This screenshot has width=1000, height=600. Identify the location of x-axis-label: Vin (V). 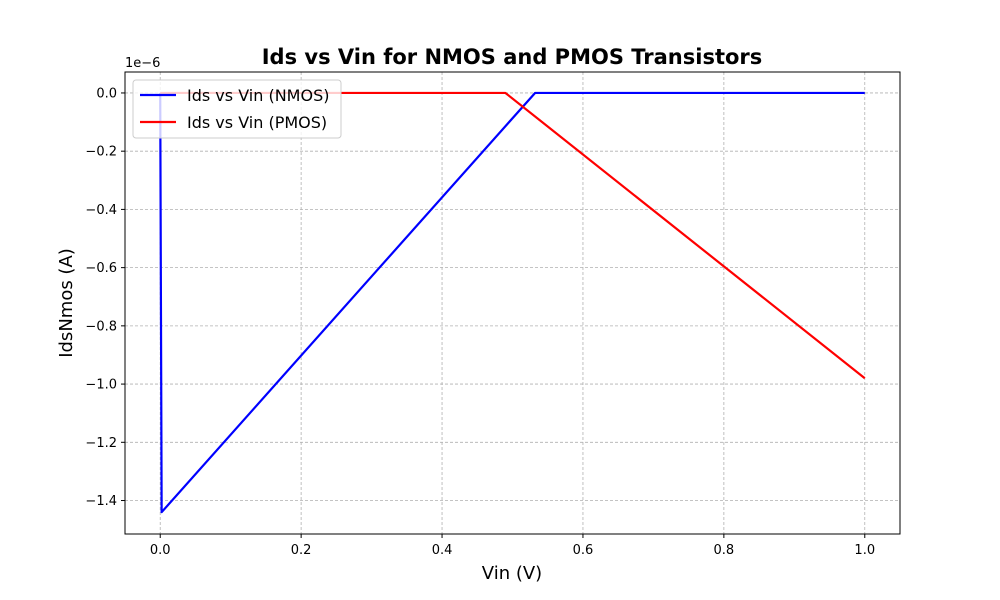
(512, 573).